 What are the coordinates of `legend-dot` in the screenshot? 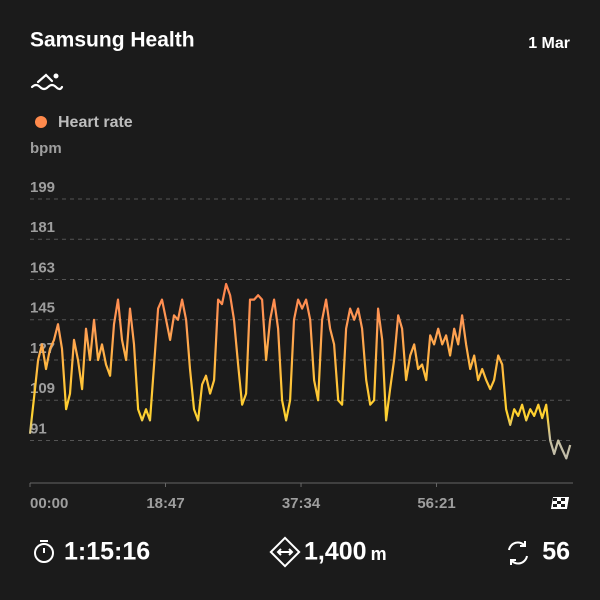 It's located at (41, 122).